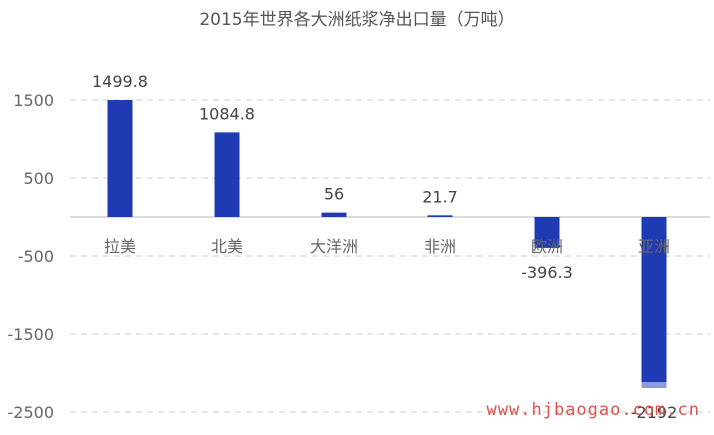 This screenshot has width=714, height=435. Describe the element at coordinates (593, 410) in the screenshot. I see `watermark: www.hjbaogao.com.cn` at that location.